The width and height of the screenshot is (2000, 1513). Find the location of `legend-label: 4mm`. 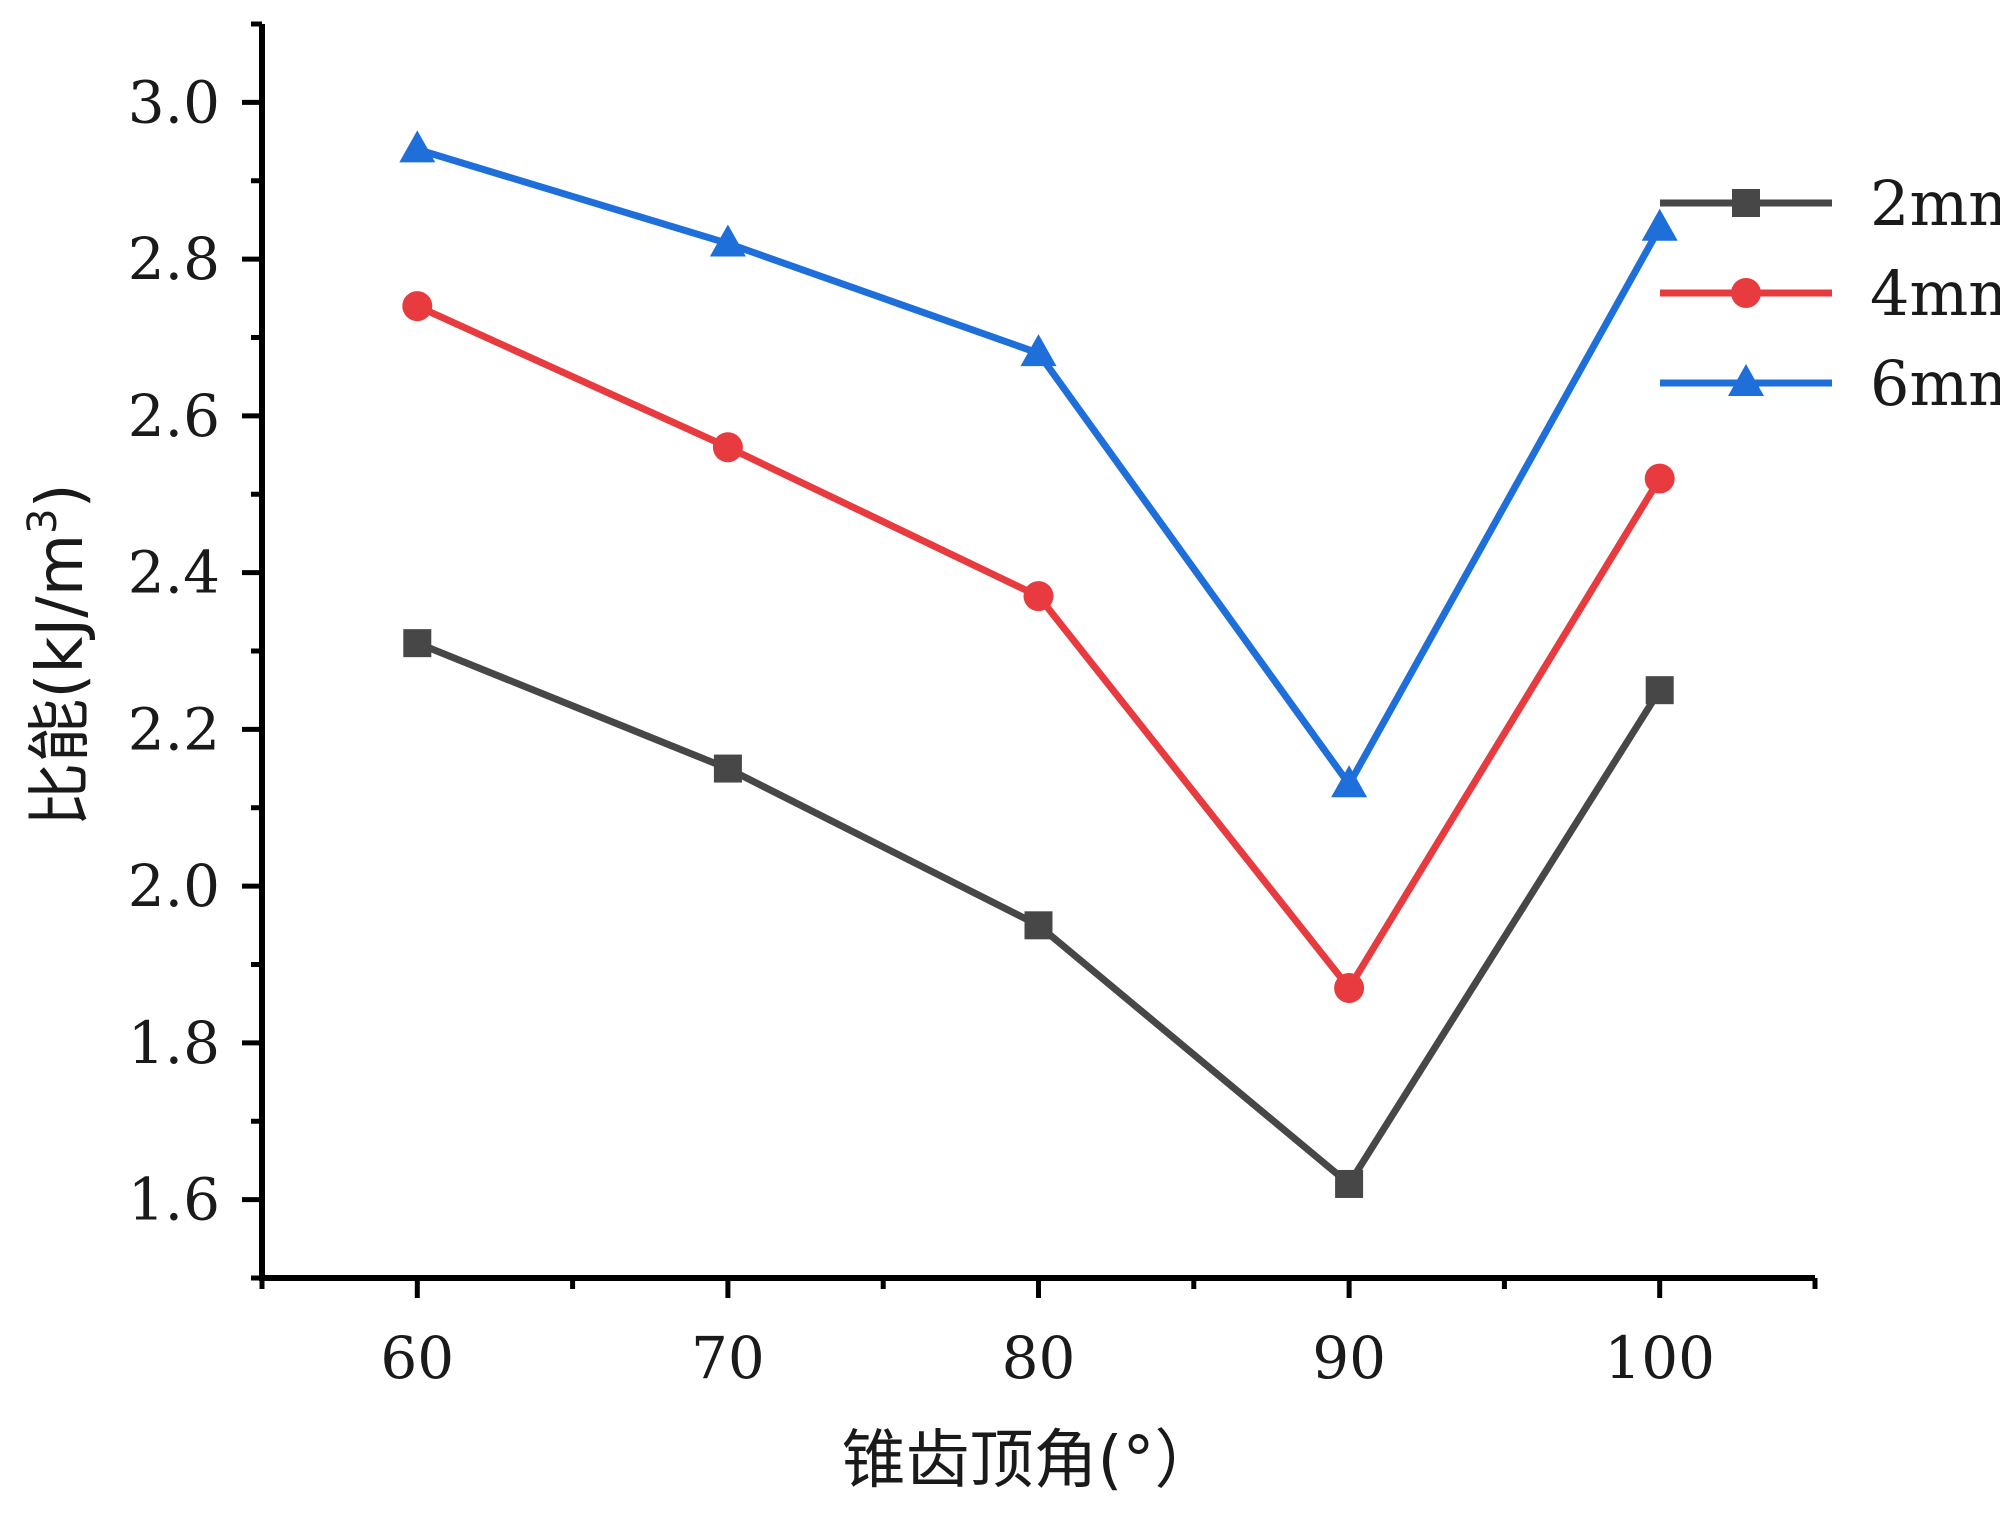

legend-label: 4mm is located at coordinates (1935, 293).